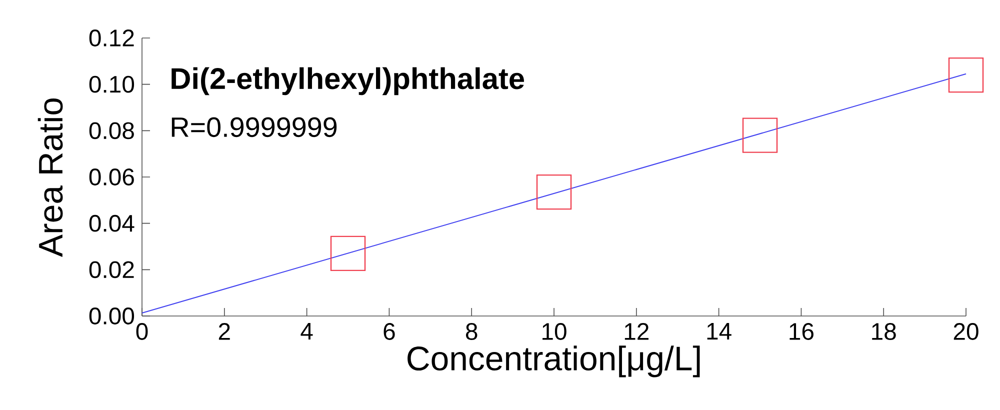  I want to click on y-tick-label: 0.06, so click(111, 177).